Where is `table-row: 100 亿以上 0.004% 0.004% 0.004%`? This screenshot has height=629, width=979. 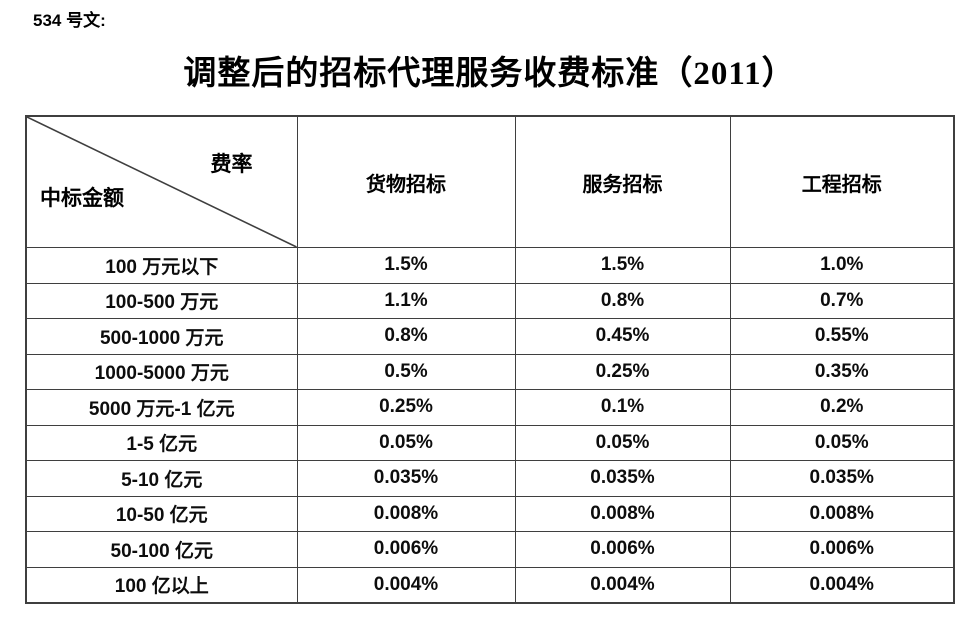
table-row: 100 亿以上 0.004% 0.004% 0.004% is located at coordinates (490, 584).